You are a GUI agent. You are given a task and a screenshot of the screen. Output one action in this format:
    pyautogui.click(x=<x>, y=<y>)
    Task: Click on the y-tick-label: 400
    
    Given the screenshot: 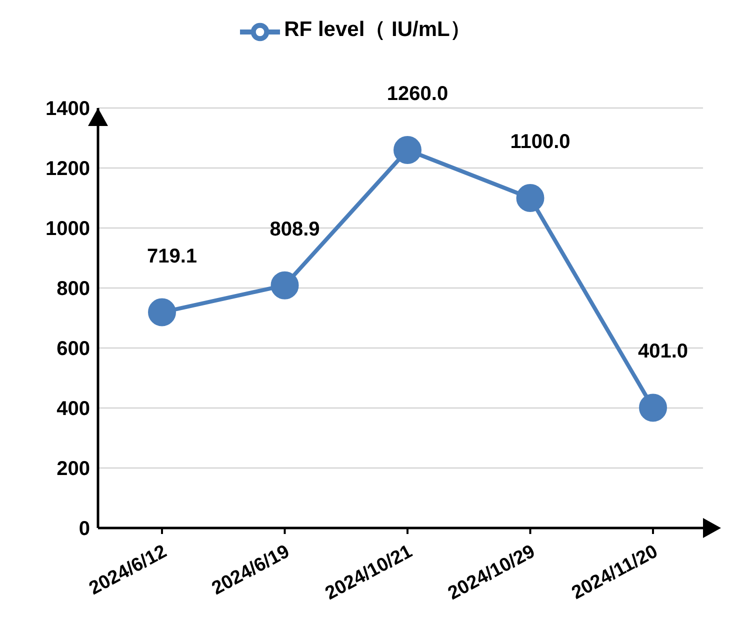 What is the action you would take?
    pyautogui.click(x=73, y=409)
    